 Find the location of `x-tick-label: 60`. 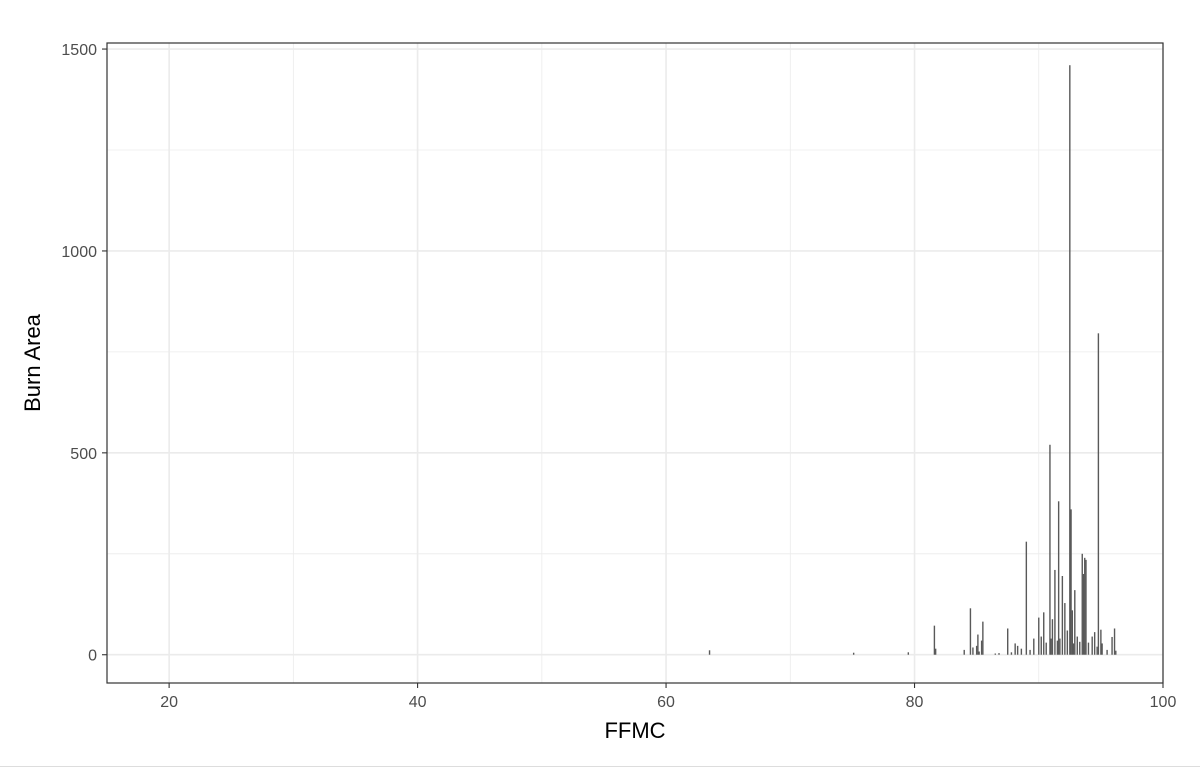

x-tick-label: 60 is located at coordinates (666, 702).